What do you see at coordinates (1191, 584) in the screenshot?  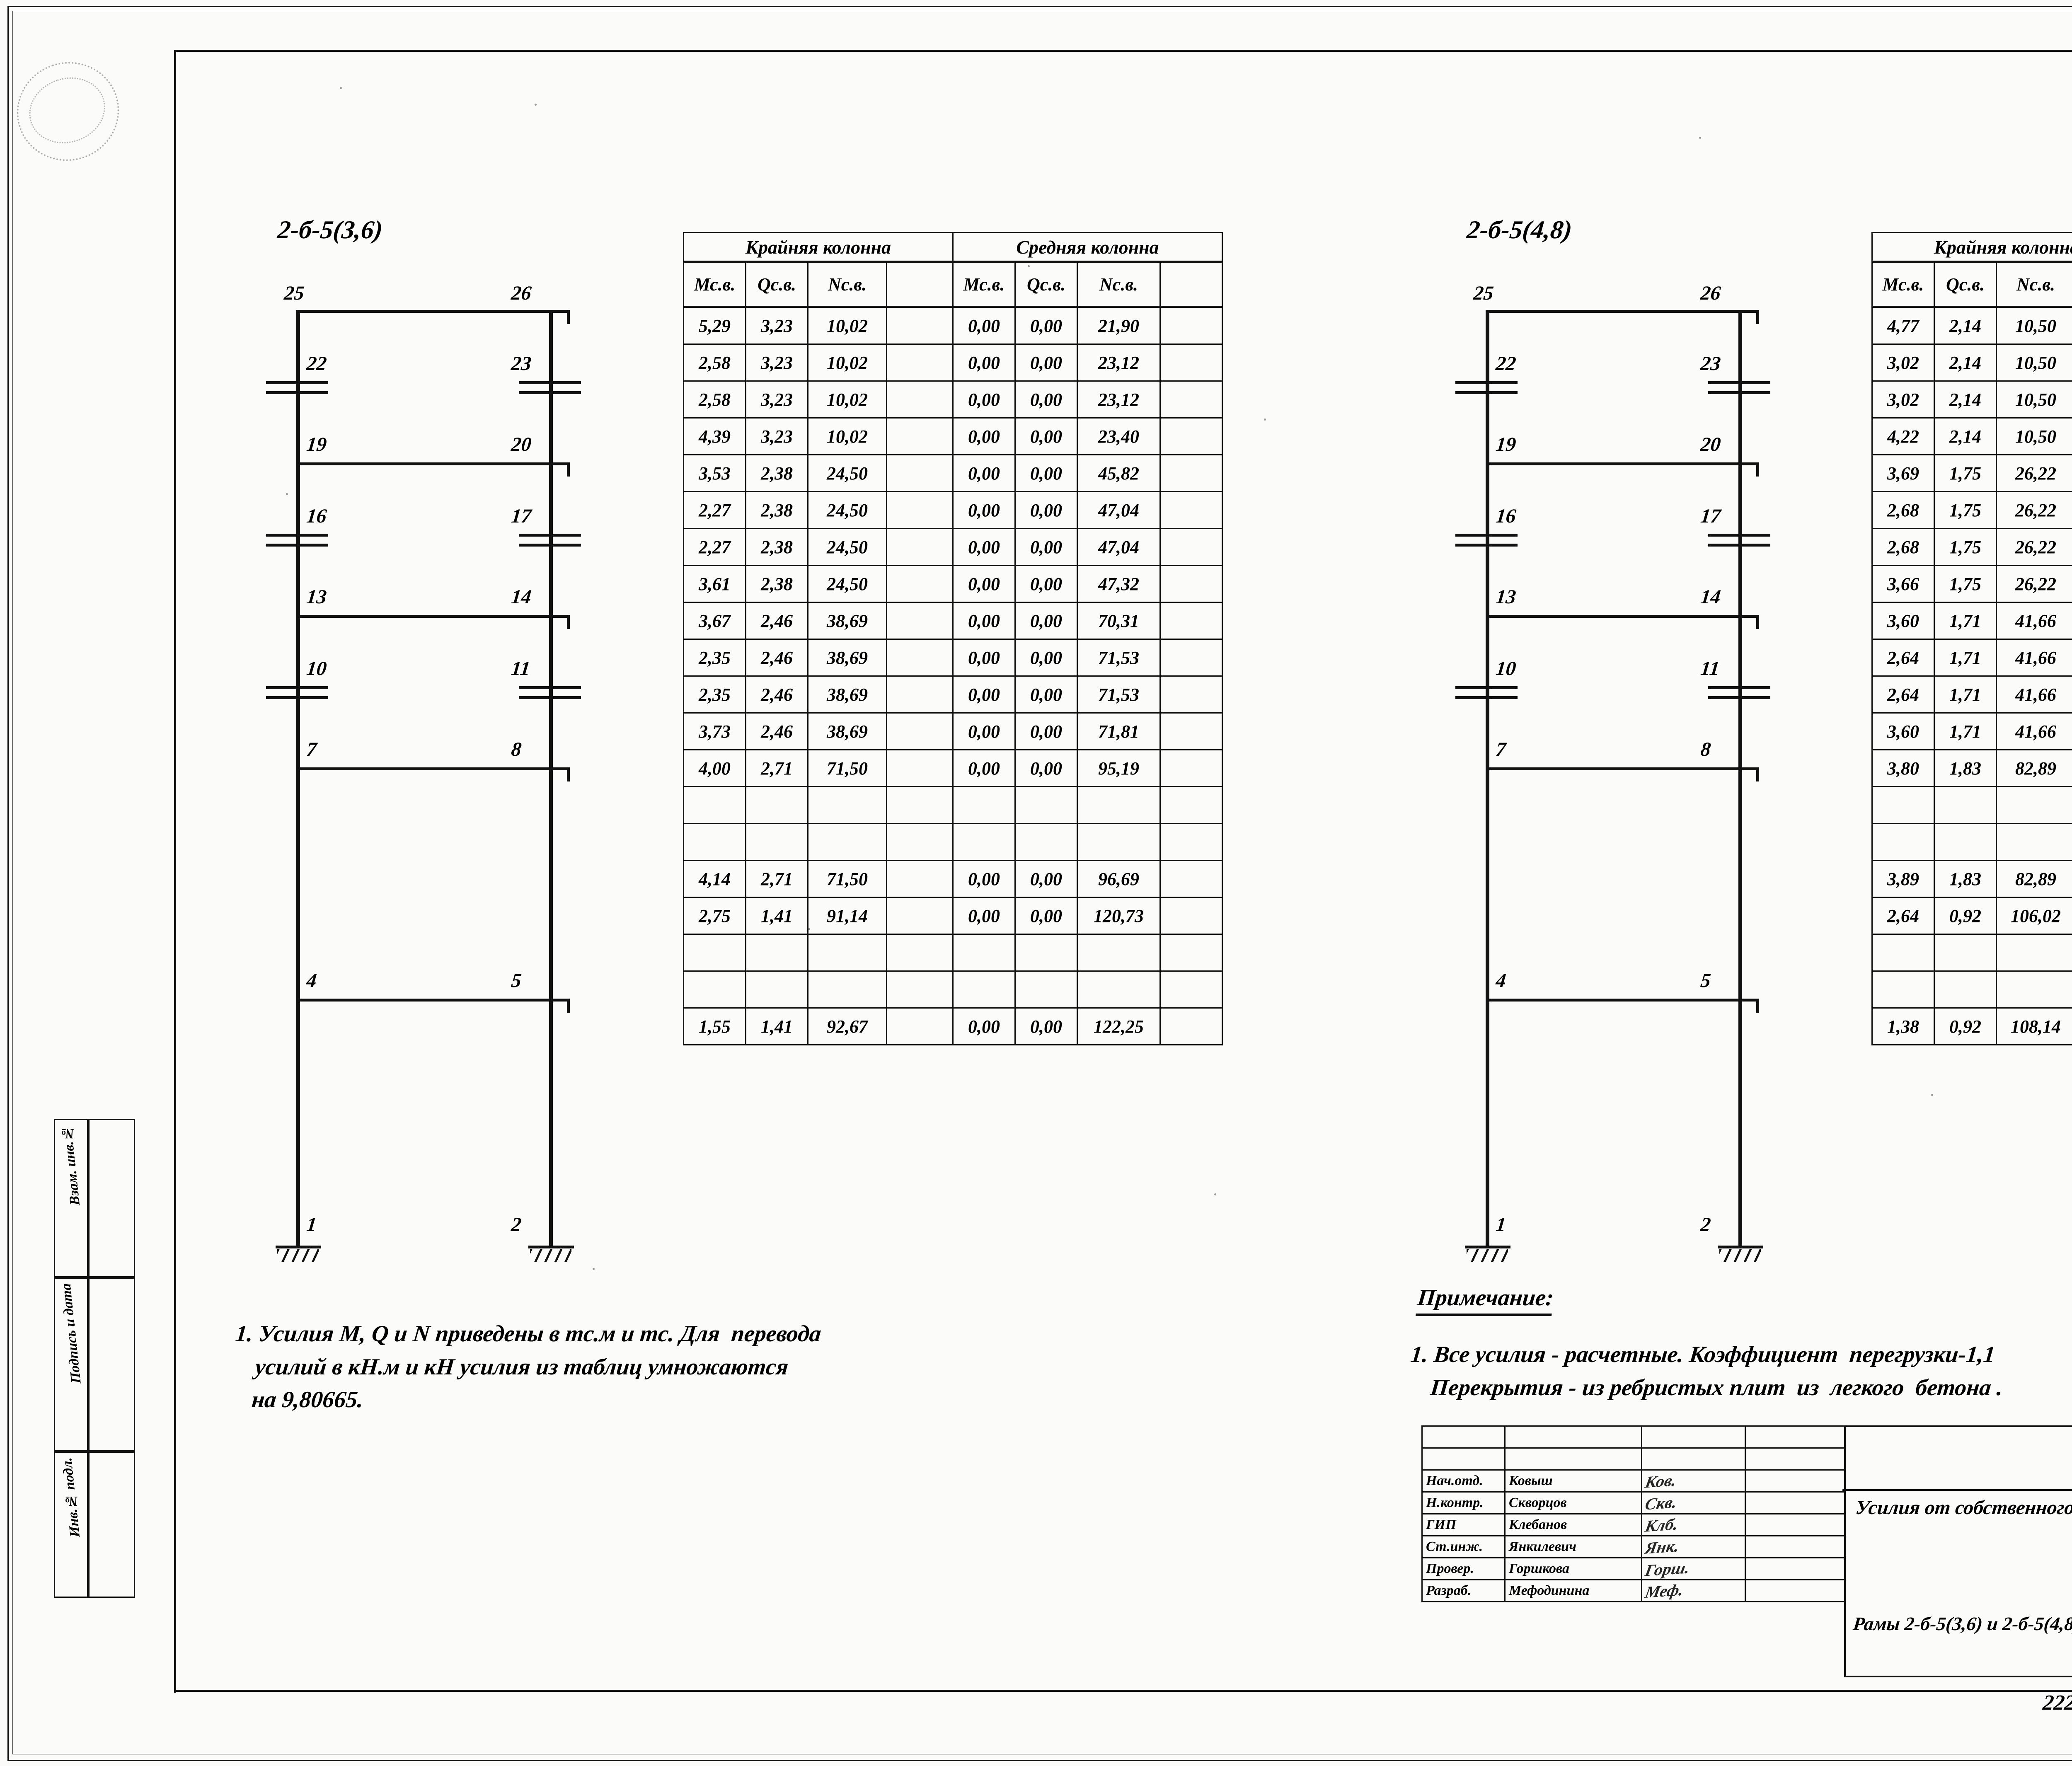 I see `cell-r7-c7` at bounding box center [1191, 584].